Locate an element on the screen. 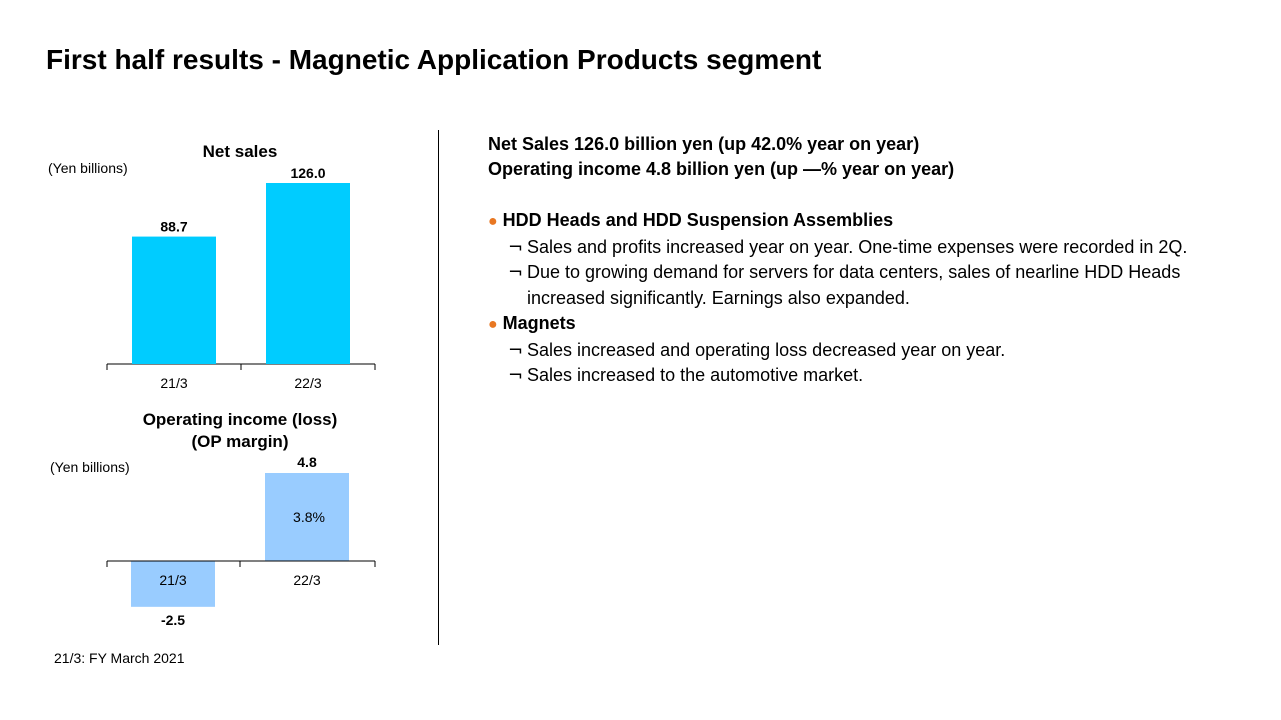 The height and width of the screenshot is (720, 1281). op-income-title-line1: Operating income (loss) is located at coordinates (240, 419).